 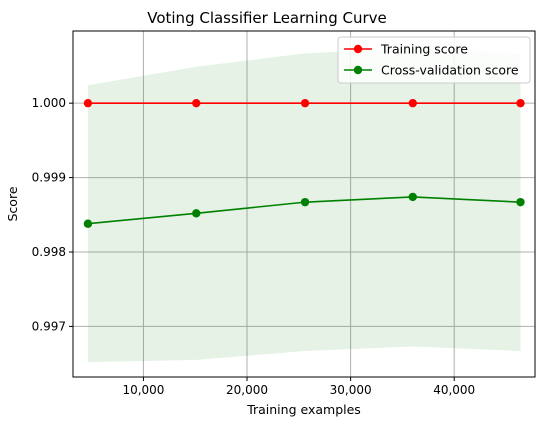 What do you see at coordinates (12, 203) in the screenshot?
I see `y-axis-label: Score` at bounding box center [12, 203].